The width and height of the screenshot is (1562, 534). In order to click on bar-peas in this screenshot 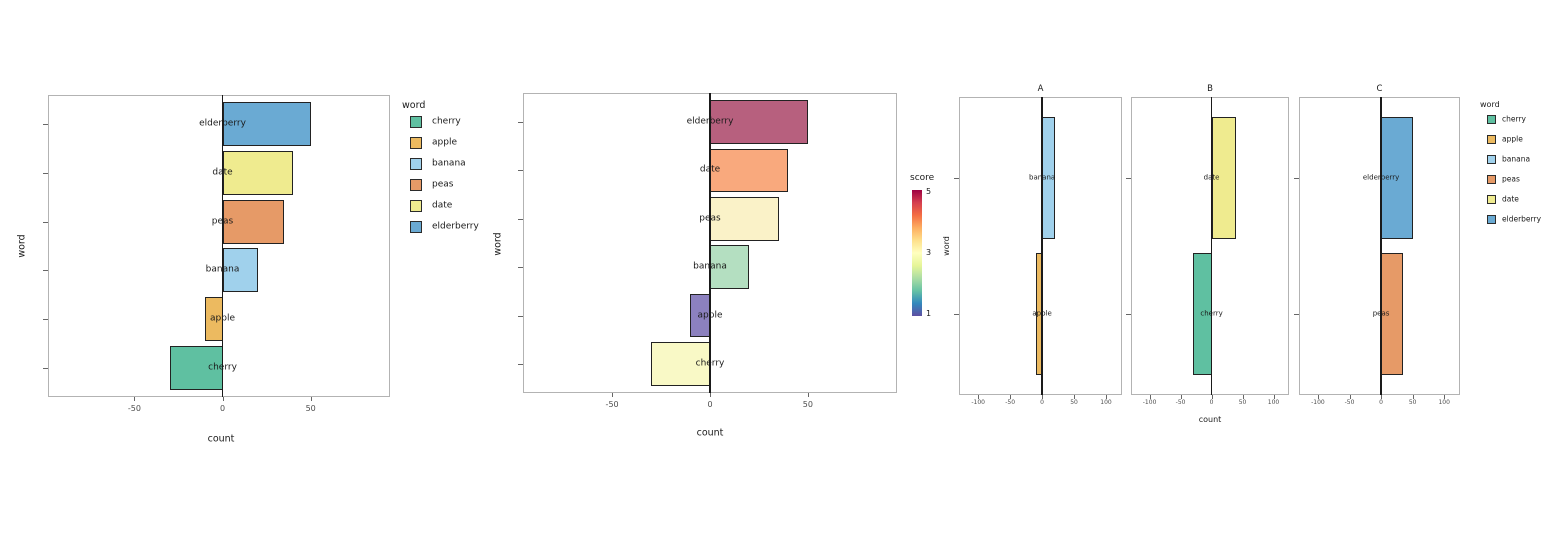, I will do `click(744, 219)`.